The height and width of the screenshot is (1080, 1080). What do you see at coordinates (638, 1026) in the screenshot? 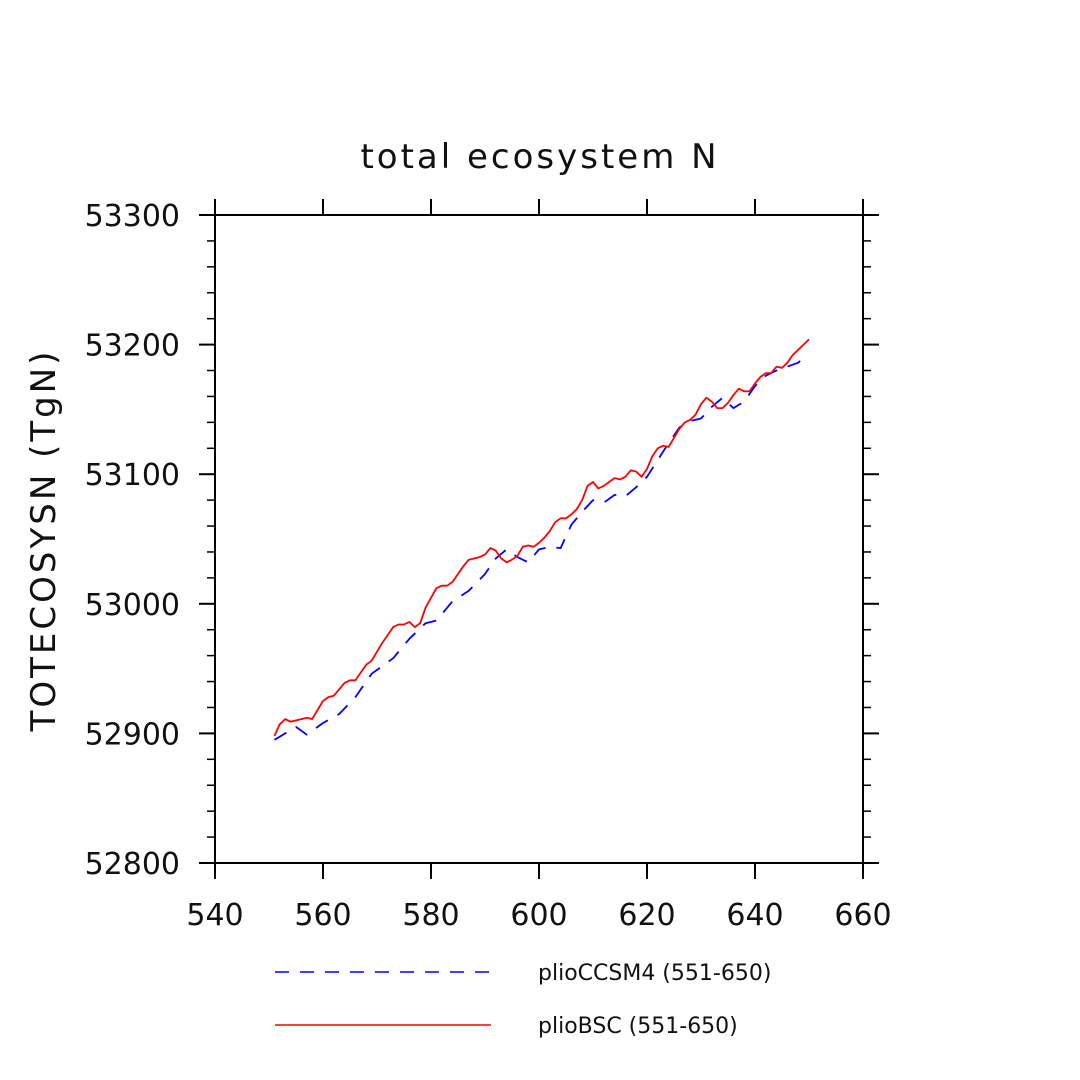
I see `legend-label-bsc: plioBSC (551-650)` at bounding box center [638, 1026].